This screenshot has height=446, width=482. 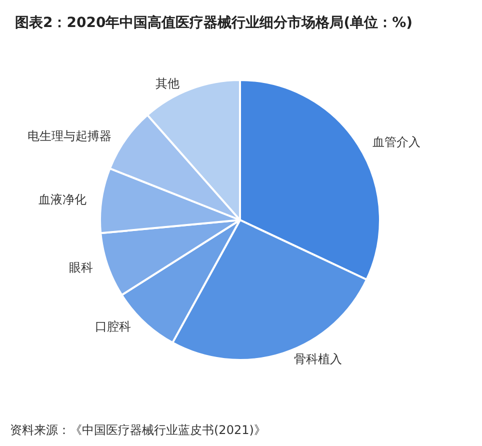 What do you see at coordinates (62, 199) in the screenshot?
I see `slice-label: 血液净化` at bounding box center [62, 199].